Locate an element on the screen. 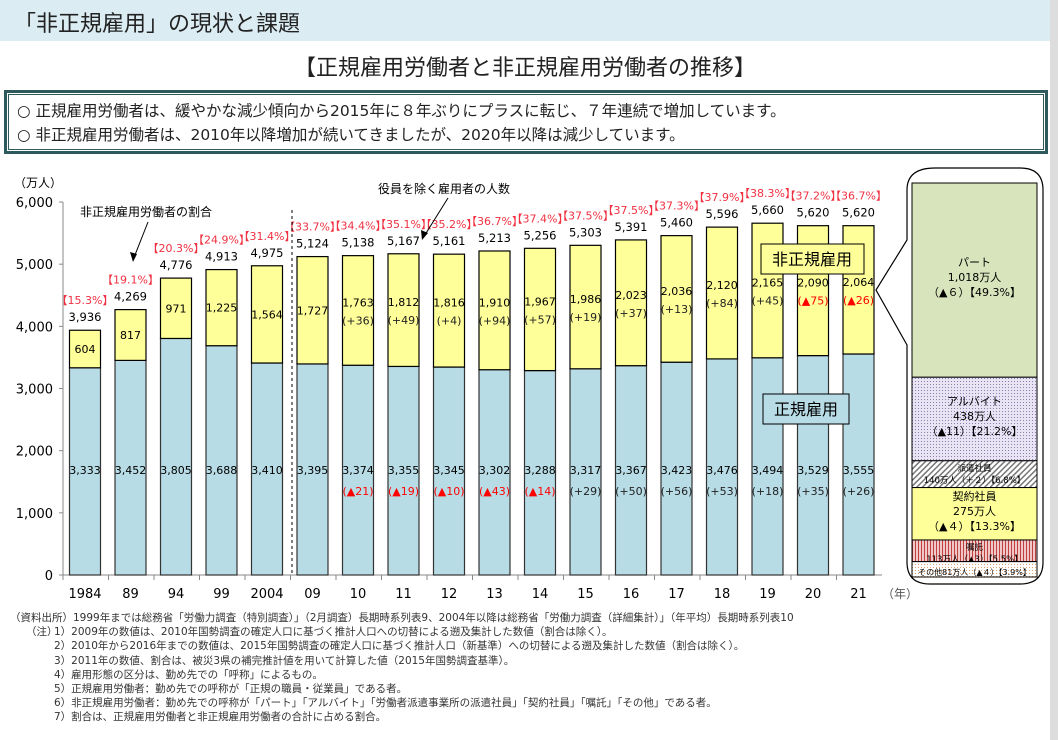 The image size is (1058, 740). regular-value-label: 3,410 is located at coordinates (267, 470).